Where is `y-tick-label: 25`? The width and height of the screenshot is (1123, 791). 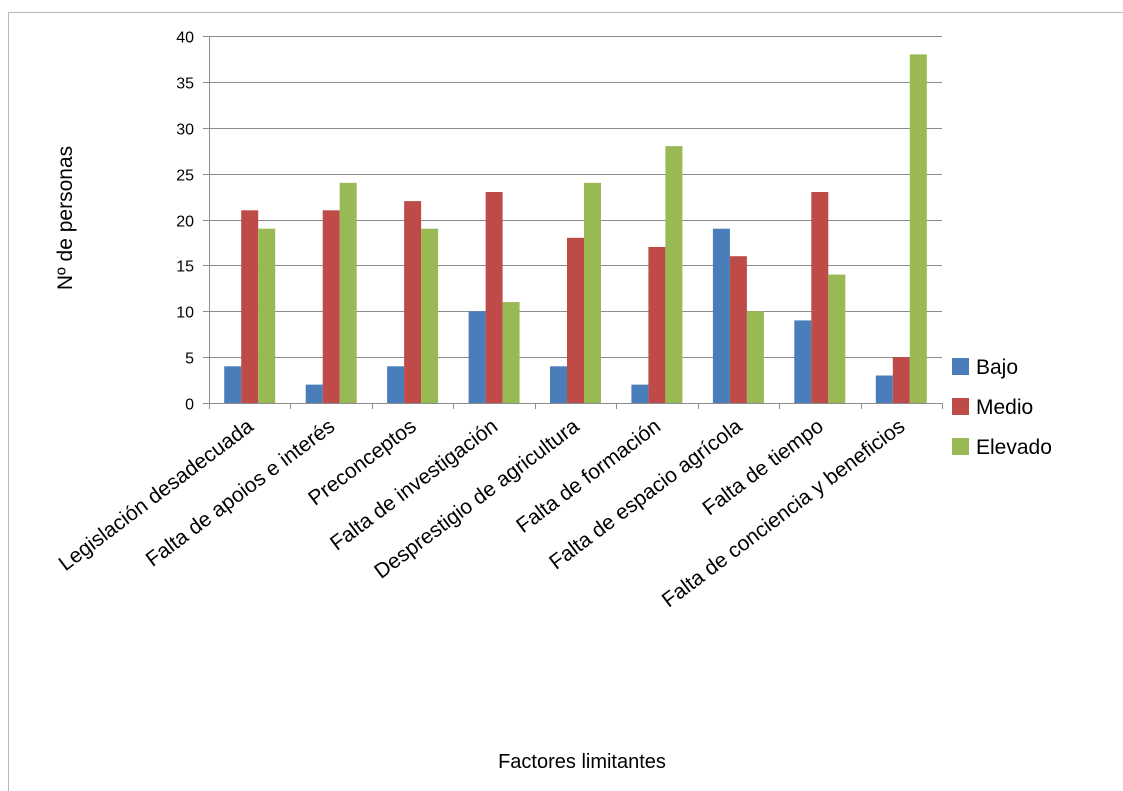 y-tick-label: 25 is located at coordinates (185, 176).